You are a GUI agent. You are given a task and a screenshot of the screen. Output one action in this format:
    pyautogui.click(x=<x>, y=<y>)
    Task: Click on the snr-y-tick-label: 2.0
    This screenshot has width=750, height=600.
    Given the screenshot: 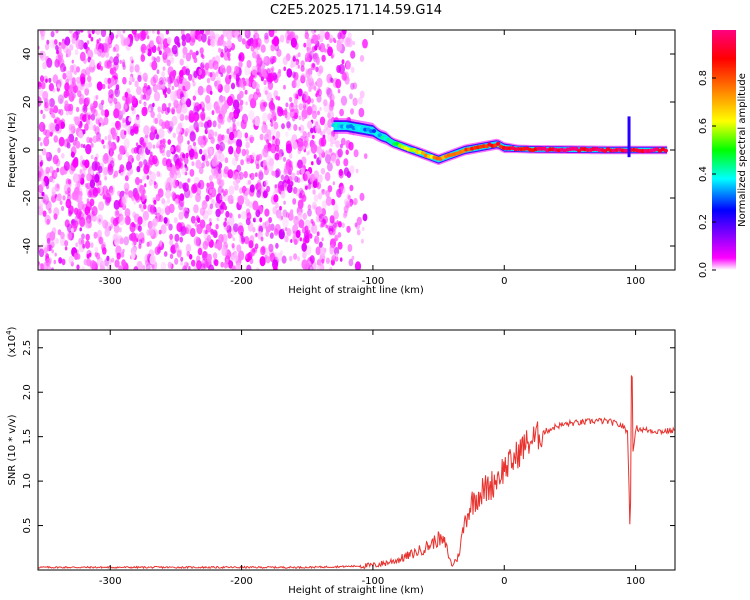 What is the action you would take?
    pyautogui.click(x=27, y=392)
    